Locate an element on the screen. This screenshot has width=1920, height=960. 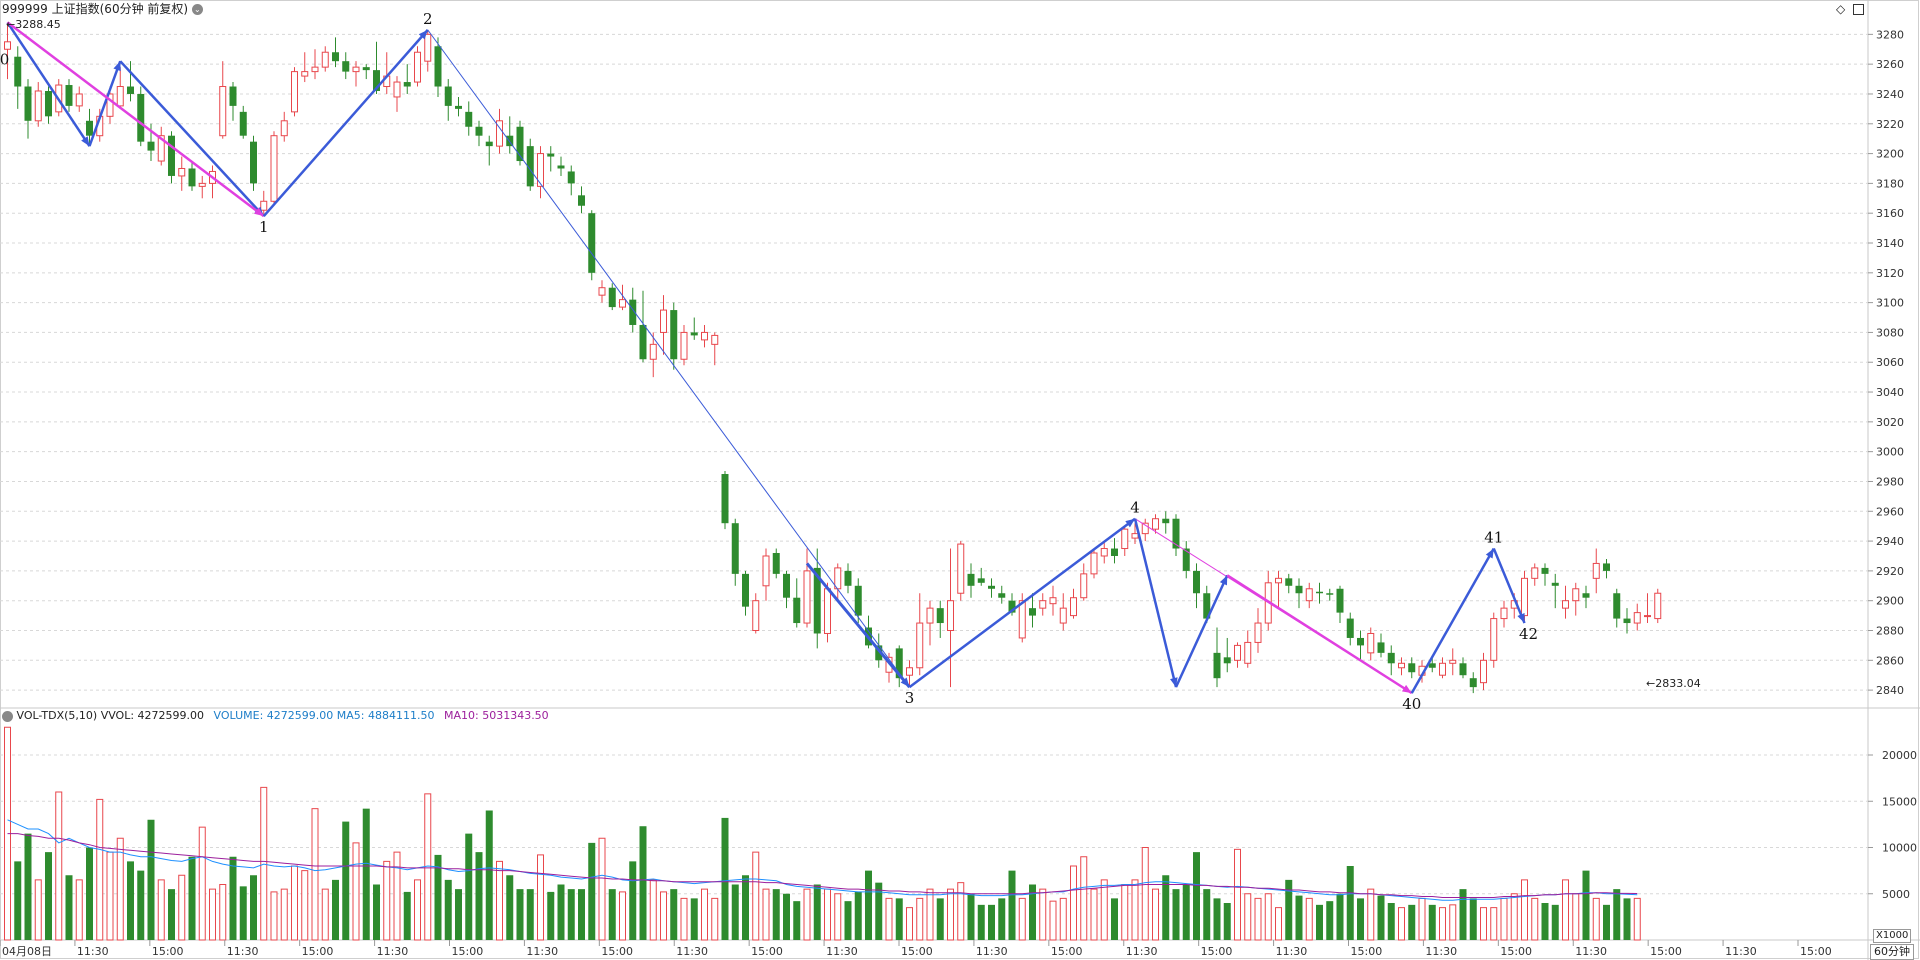
zigzag-point-label: 2 is located at coordinates (428, 19).